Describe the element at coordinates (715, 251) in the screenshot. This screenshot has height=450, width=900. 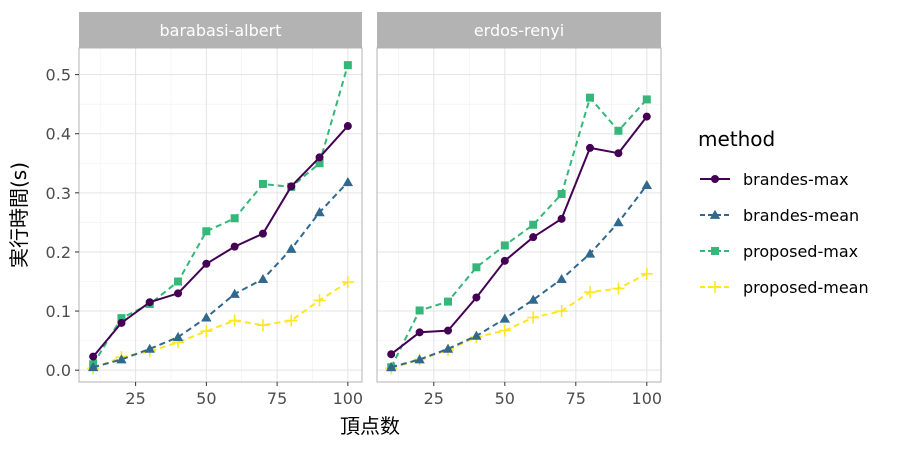
I see `legend-key-marker-proposed-max` at that location.